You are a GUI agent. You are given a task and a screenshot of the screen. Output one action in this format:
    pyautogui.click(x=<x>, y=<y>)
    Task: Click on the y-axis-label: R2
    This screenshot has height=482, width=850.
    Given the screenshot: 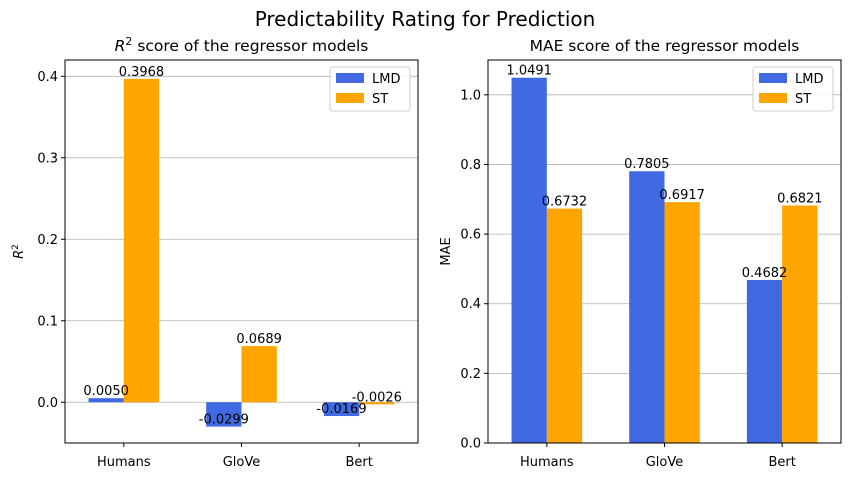 What is the action you would take?
    pyautogui.click(x=19, y=251)
    